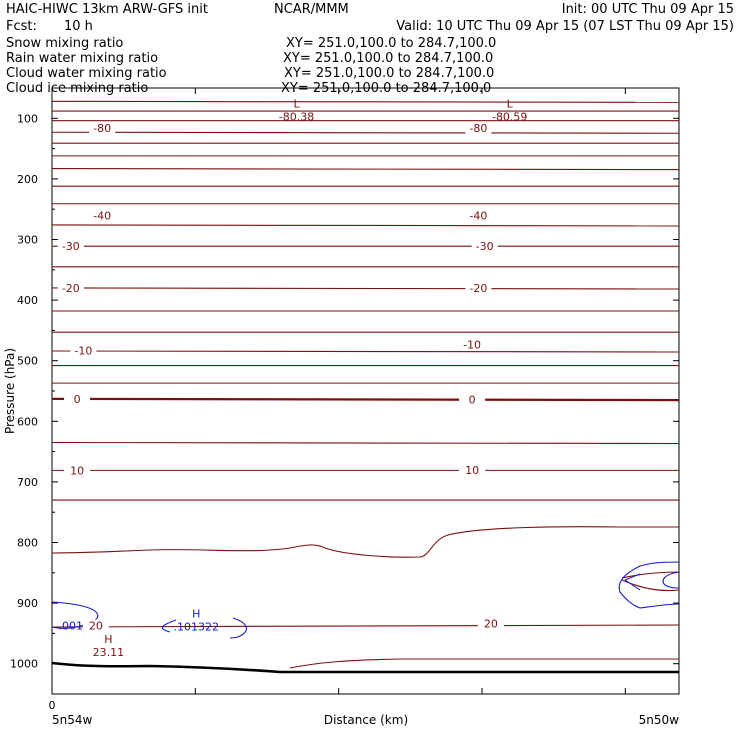 The height and width of the screenshot is (740, 740). Describe the element at coordinates (86, 73) in the screenshot. I see `field-name-cloud-water: Cloud water mixing ratio` at that location.